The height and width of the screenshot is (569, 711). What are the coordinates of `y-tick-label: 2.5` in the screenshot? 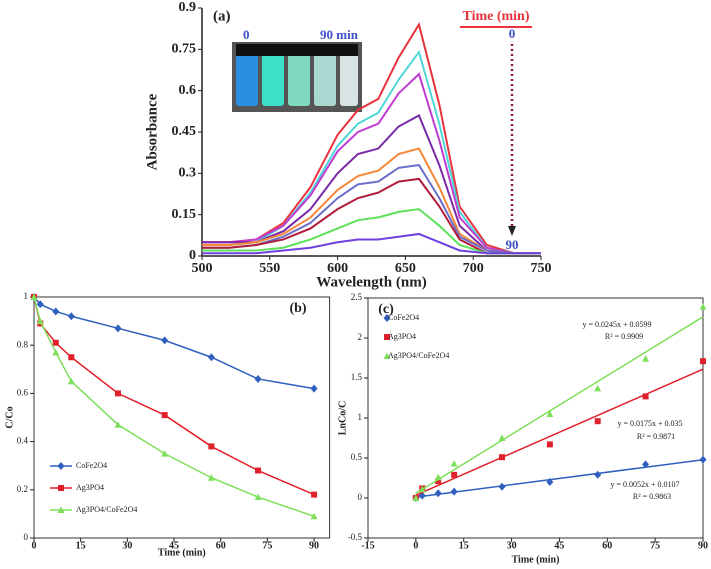 It's located at (357, 297).